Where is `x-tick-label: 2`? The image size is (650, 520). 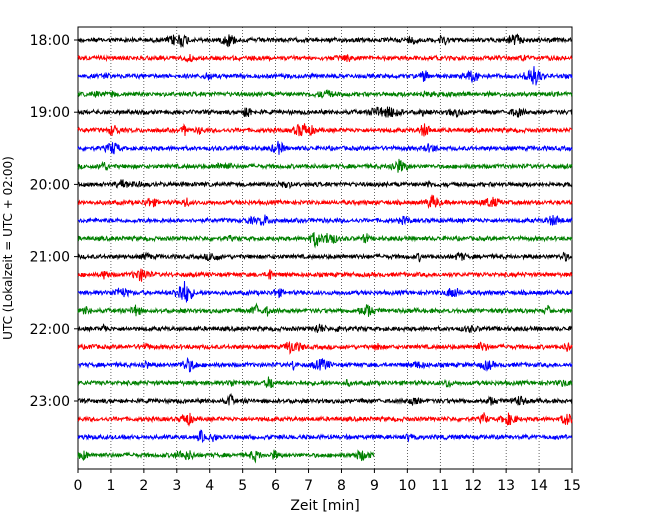 x-tick-label: 2 is located at coordinates (143, 486).